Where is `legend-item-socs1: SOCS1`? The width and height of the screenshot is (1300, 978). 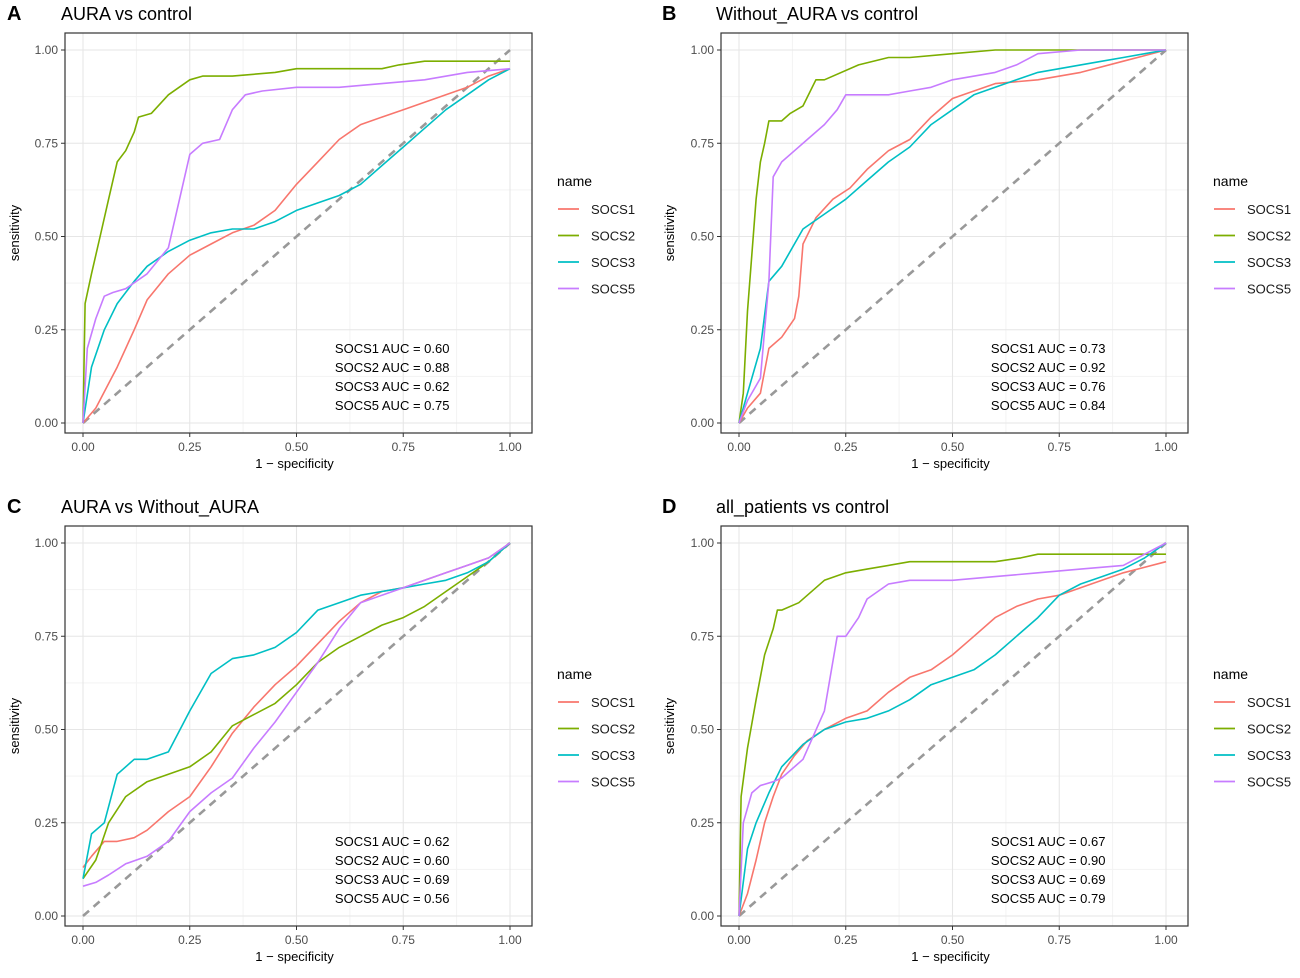
legend-item-socs1: SOCS1 is located at coordinates (596, 209).